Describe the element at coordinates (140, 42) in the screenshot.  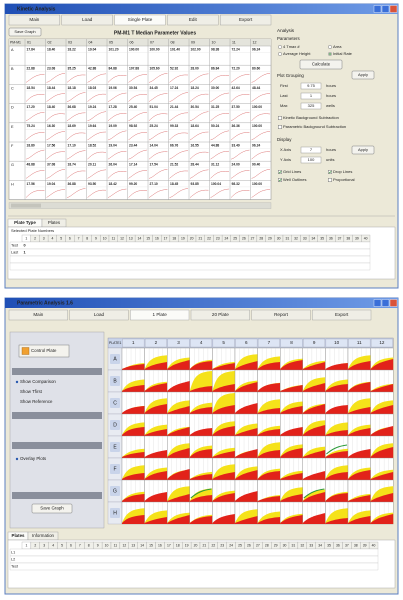
I see `grid-header` at that location.